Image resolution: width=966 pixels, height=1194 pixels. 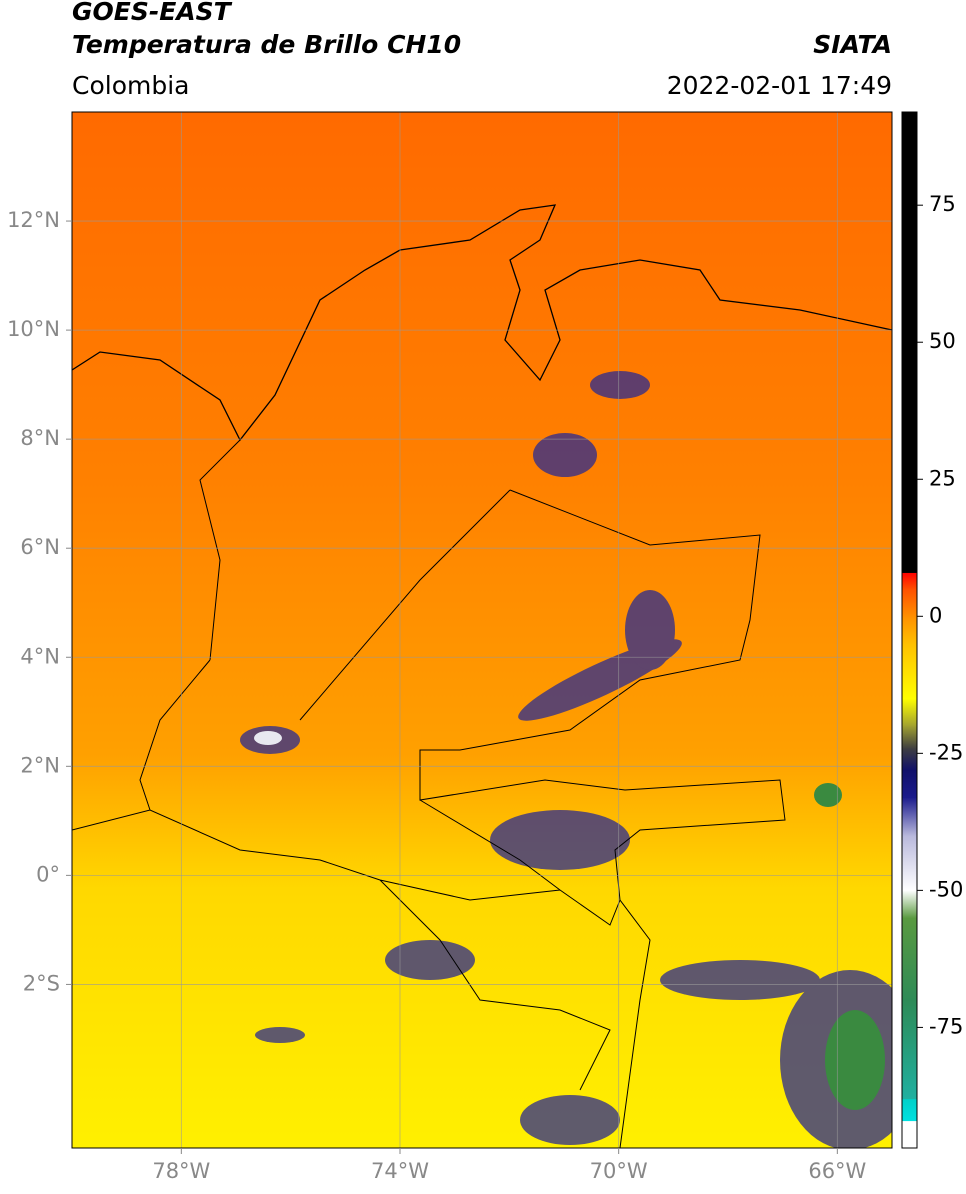 What do you see at coordinates (946, 1026) in the screenshot?
I see `colorbar-tick-label: -75` at bounding box center [946, 1026].